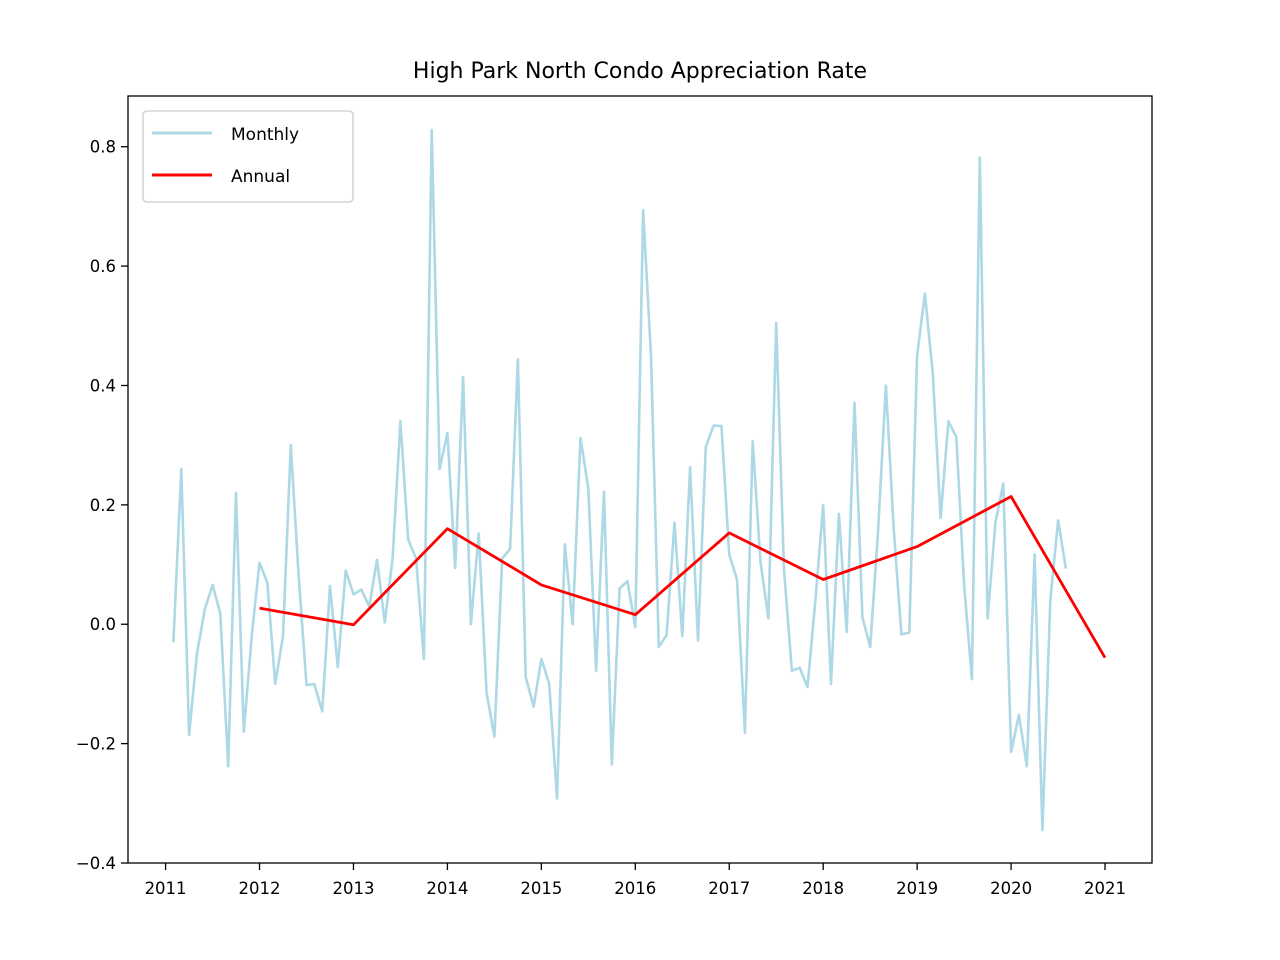  Describe the element at coordinates (248, 156) in the screenshot. I see `legend: Monthly Annual` at that location.